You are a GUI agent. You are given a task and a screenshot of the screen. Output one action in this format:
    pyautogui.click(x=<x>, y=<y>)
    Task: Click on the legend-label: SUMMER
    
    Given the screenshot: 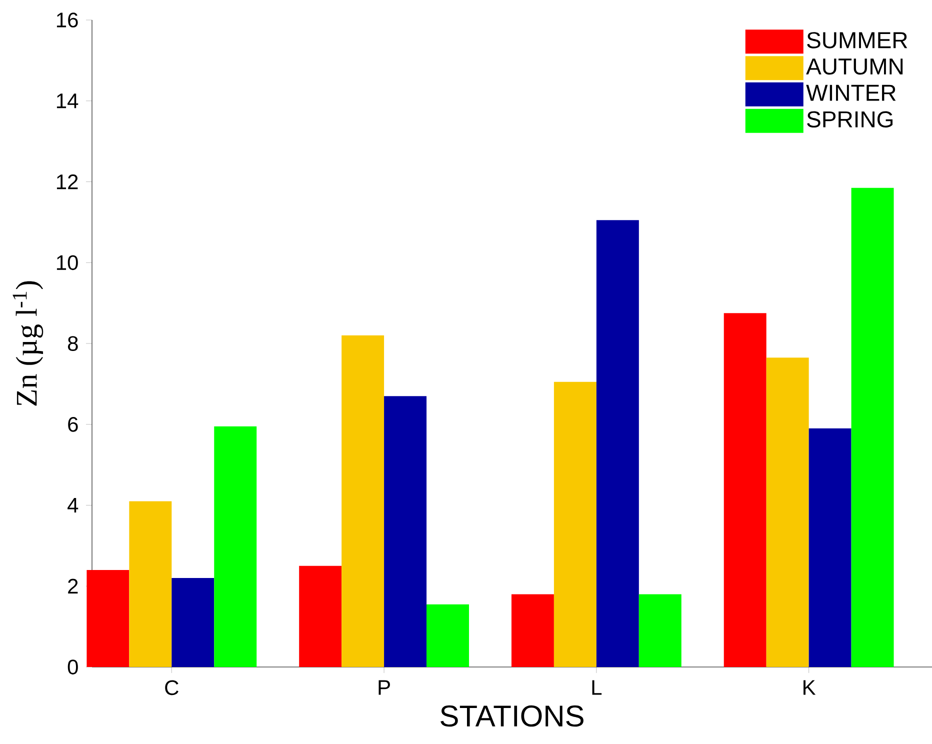 What is the action you would take?
    pyautogui.click(x=857, y=40)
    